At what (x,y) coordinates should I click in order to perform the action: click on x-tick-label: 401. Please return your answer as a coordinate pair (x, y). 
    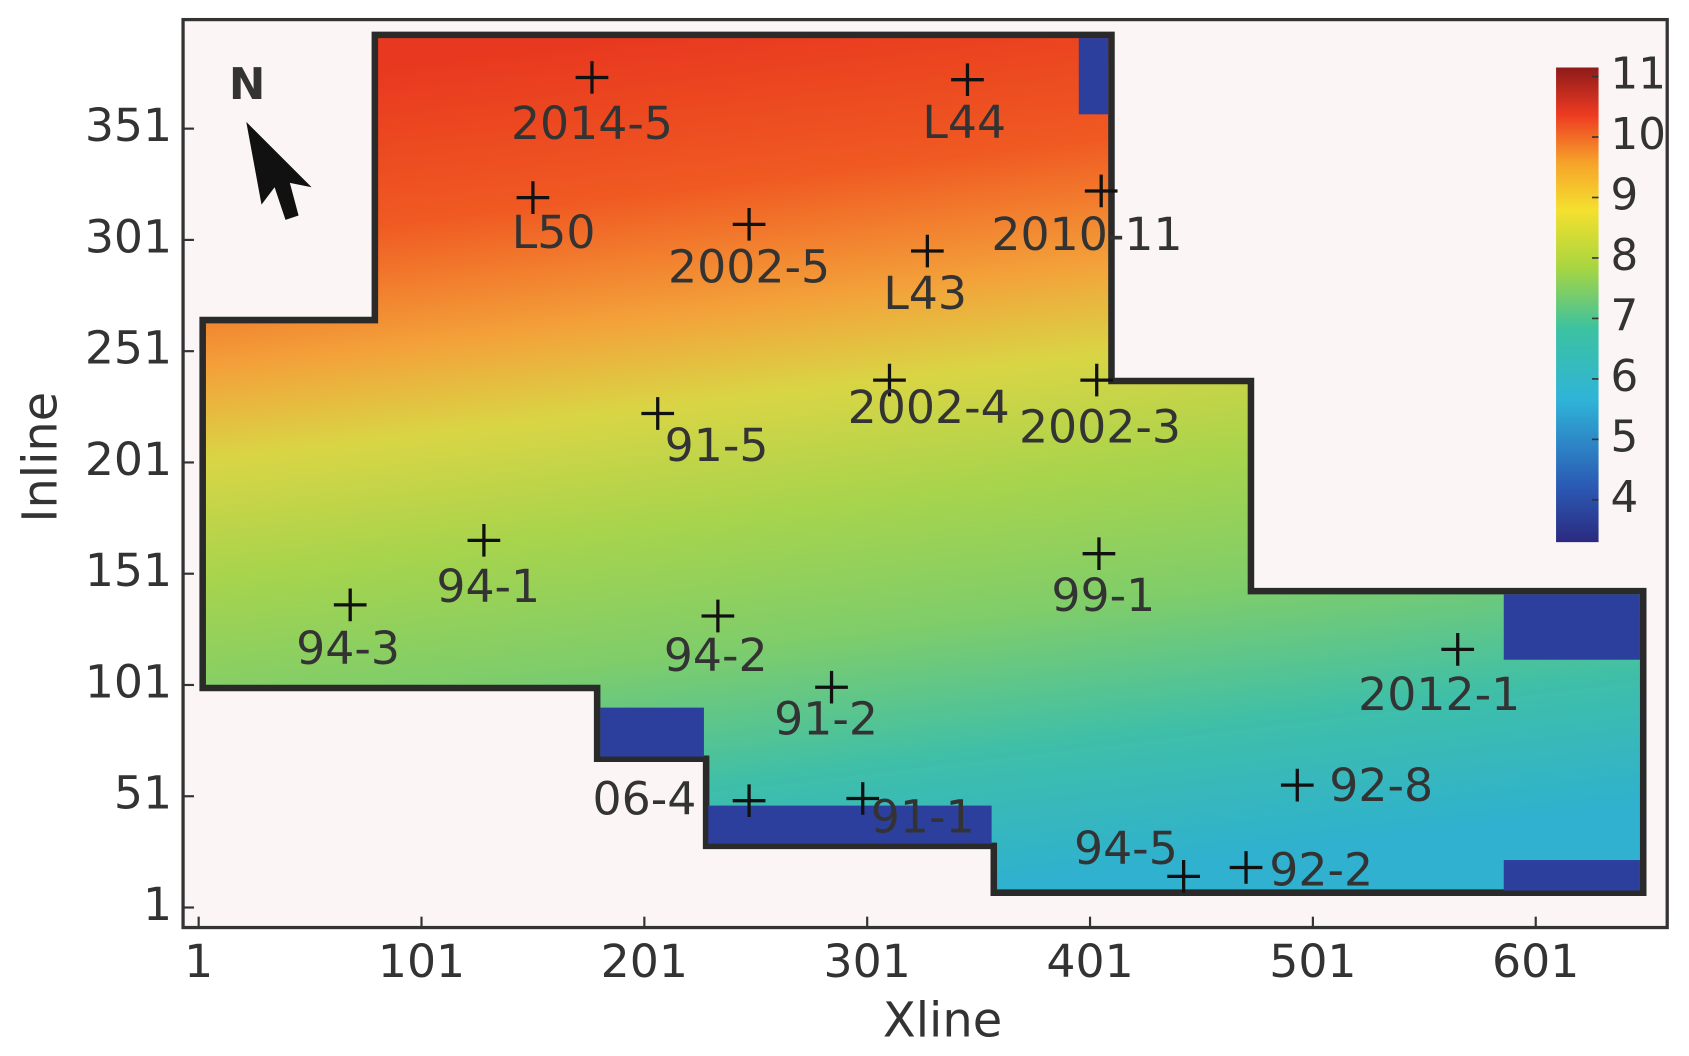
    Looking at the image, I should click on (1089, 961).